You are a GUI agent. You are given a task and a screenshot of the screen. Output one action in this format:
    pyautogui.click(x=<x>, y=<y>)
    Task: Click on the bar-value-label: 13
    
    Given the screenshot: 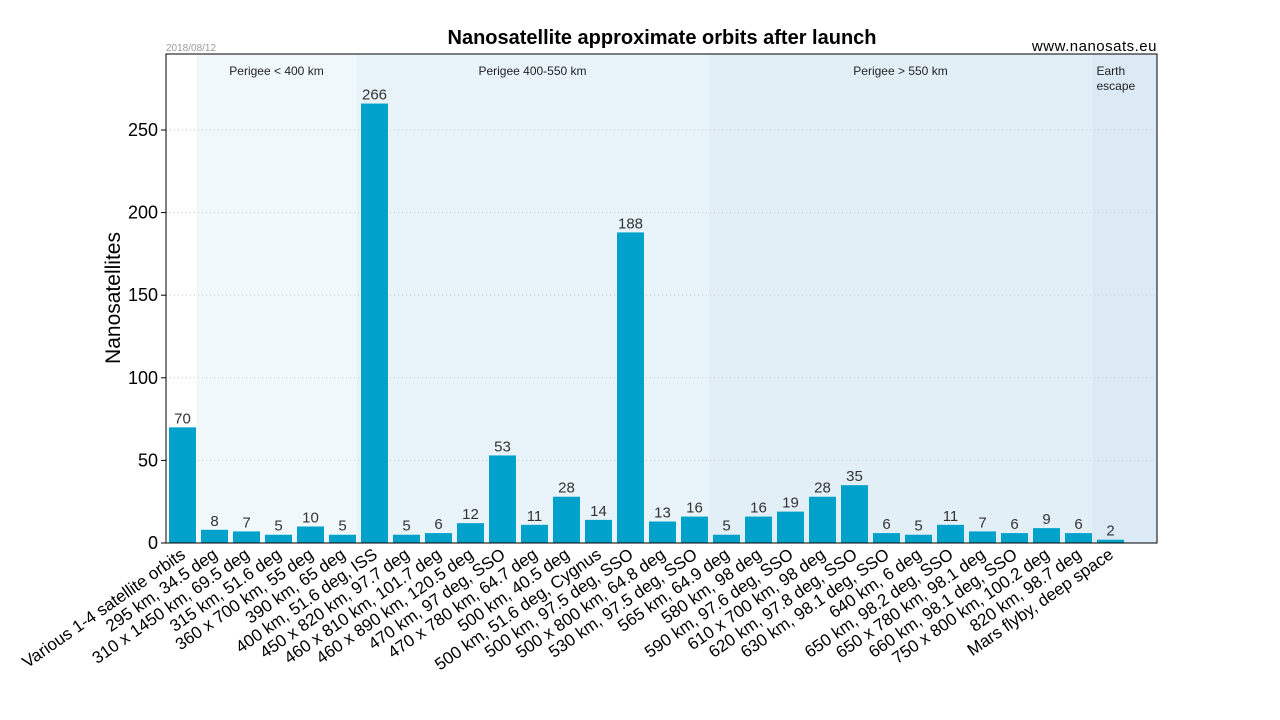 What is the action you would take?
    pyautogui.click(x=662, y=513)
    